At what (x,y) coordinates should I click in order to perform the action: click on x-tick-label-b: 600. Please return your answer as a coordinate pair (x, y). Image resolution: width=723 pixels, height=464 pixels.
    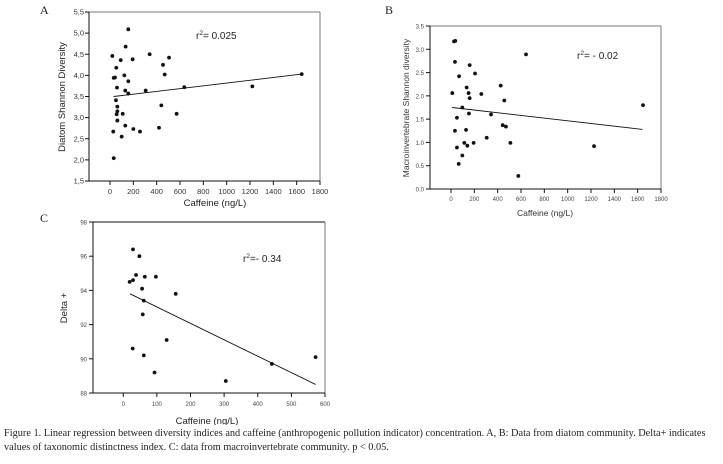
    Looking at the image, I should click on (521, 200).